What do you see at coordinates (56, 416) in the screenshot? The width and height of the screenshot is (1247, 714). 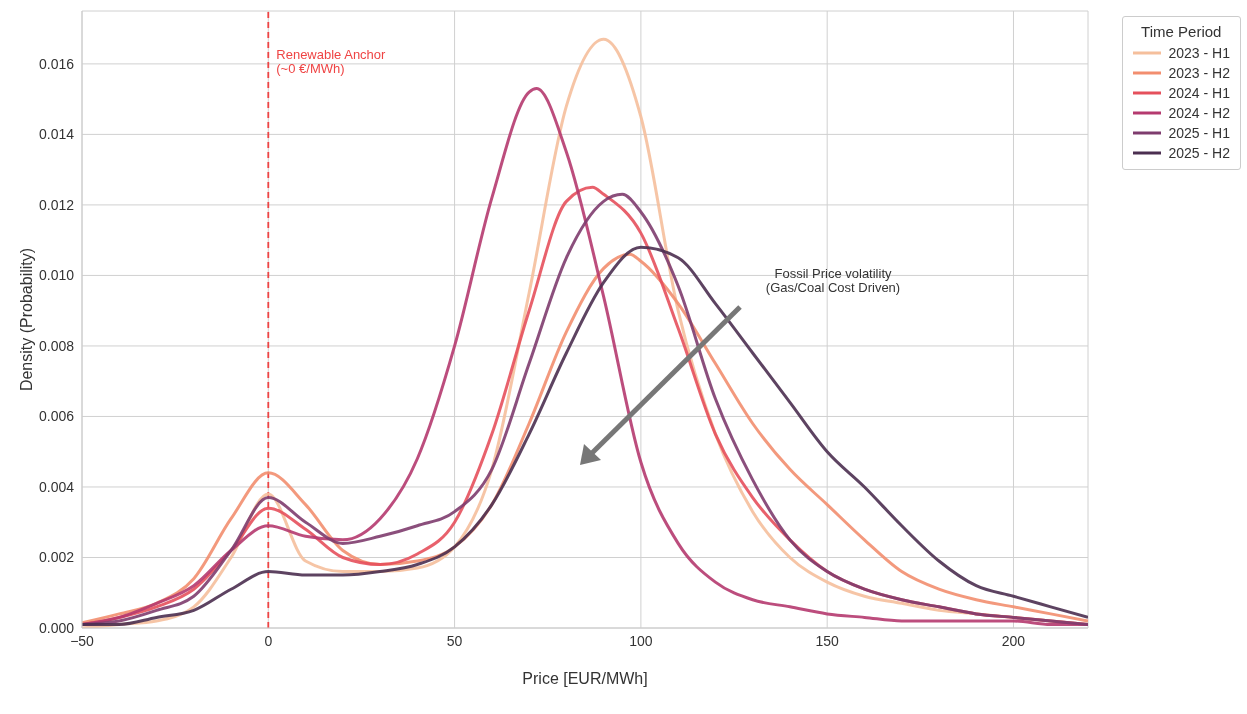 I see `y-tick-label: 0.006` at bounding box center [56, 416].